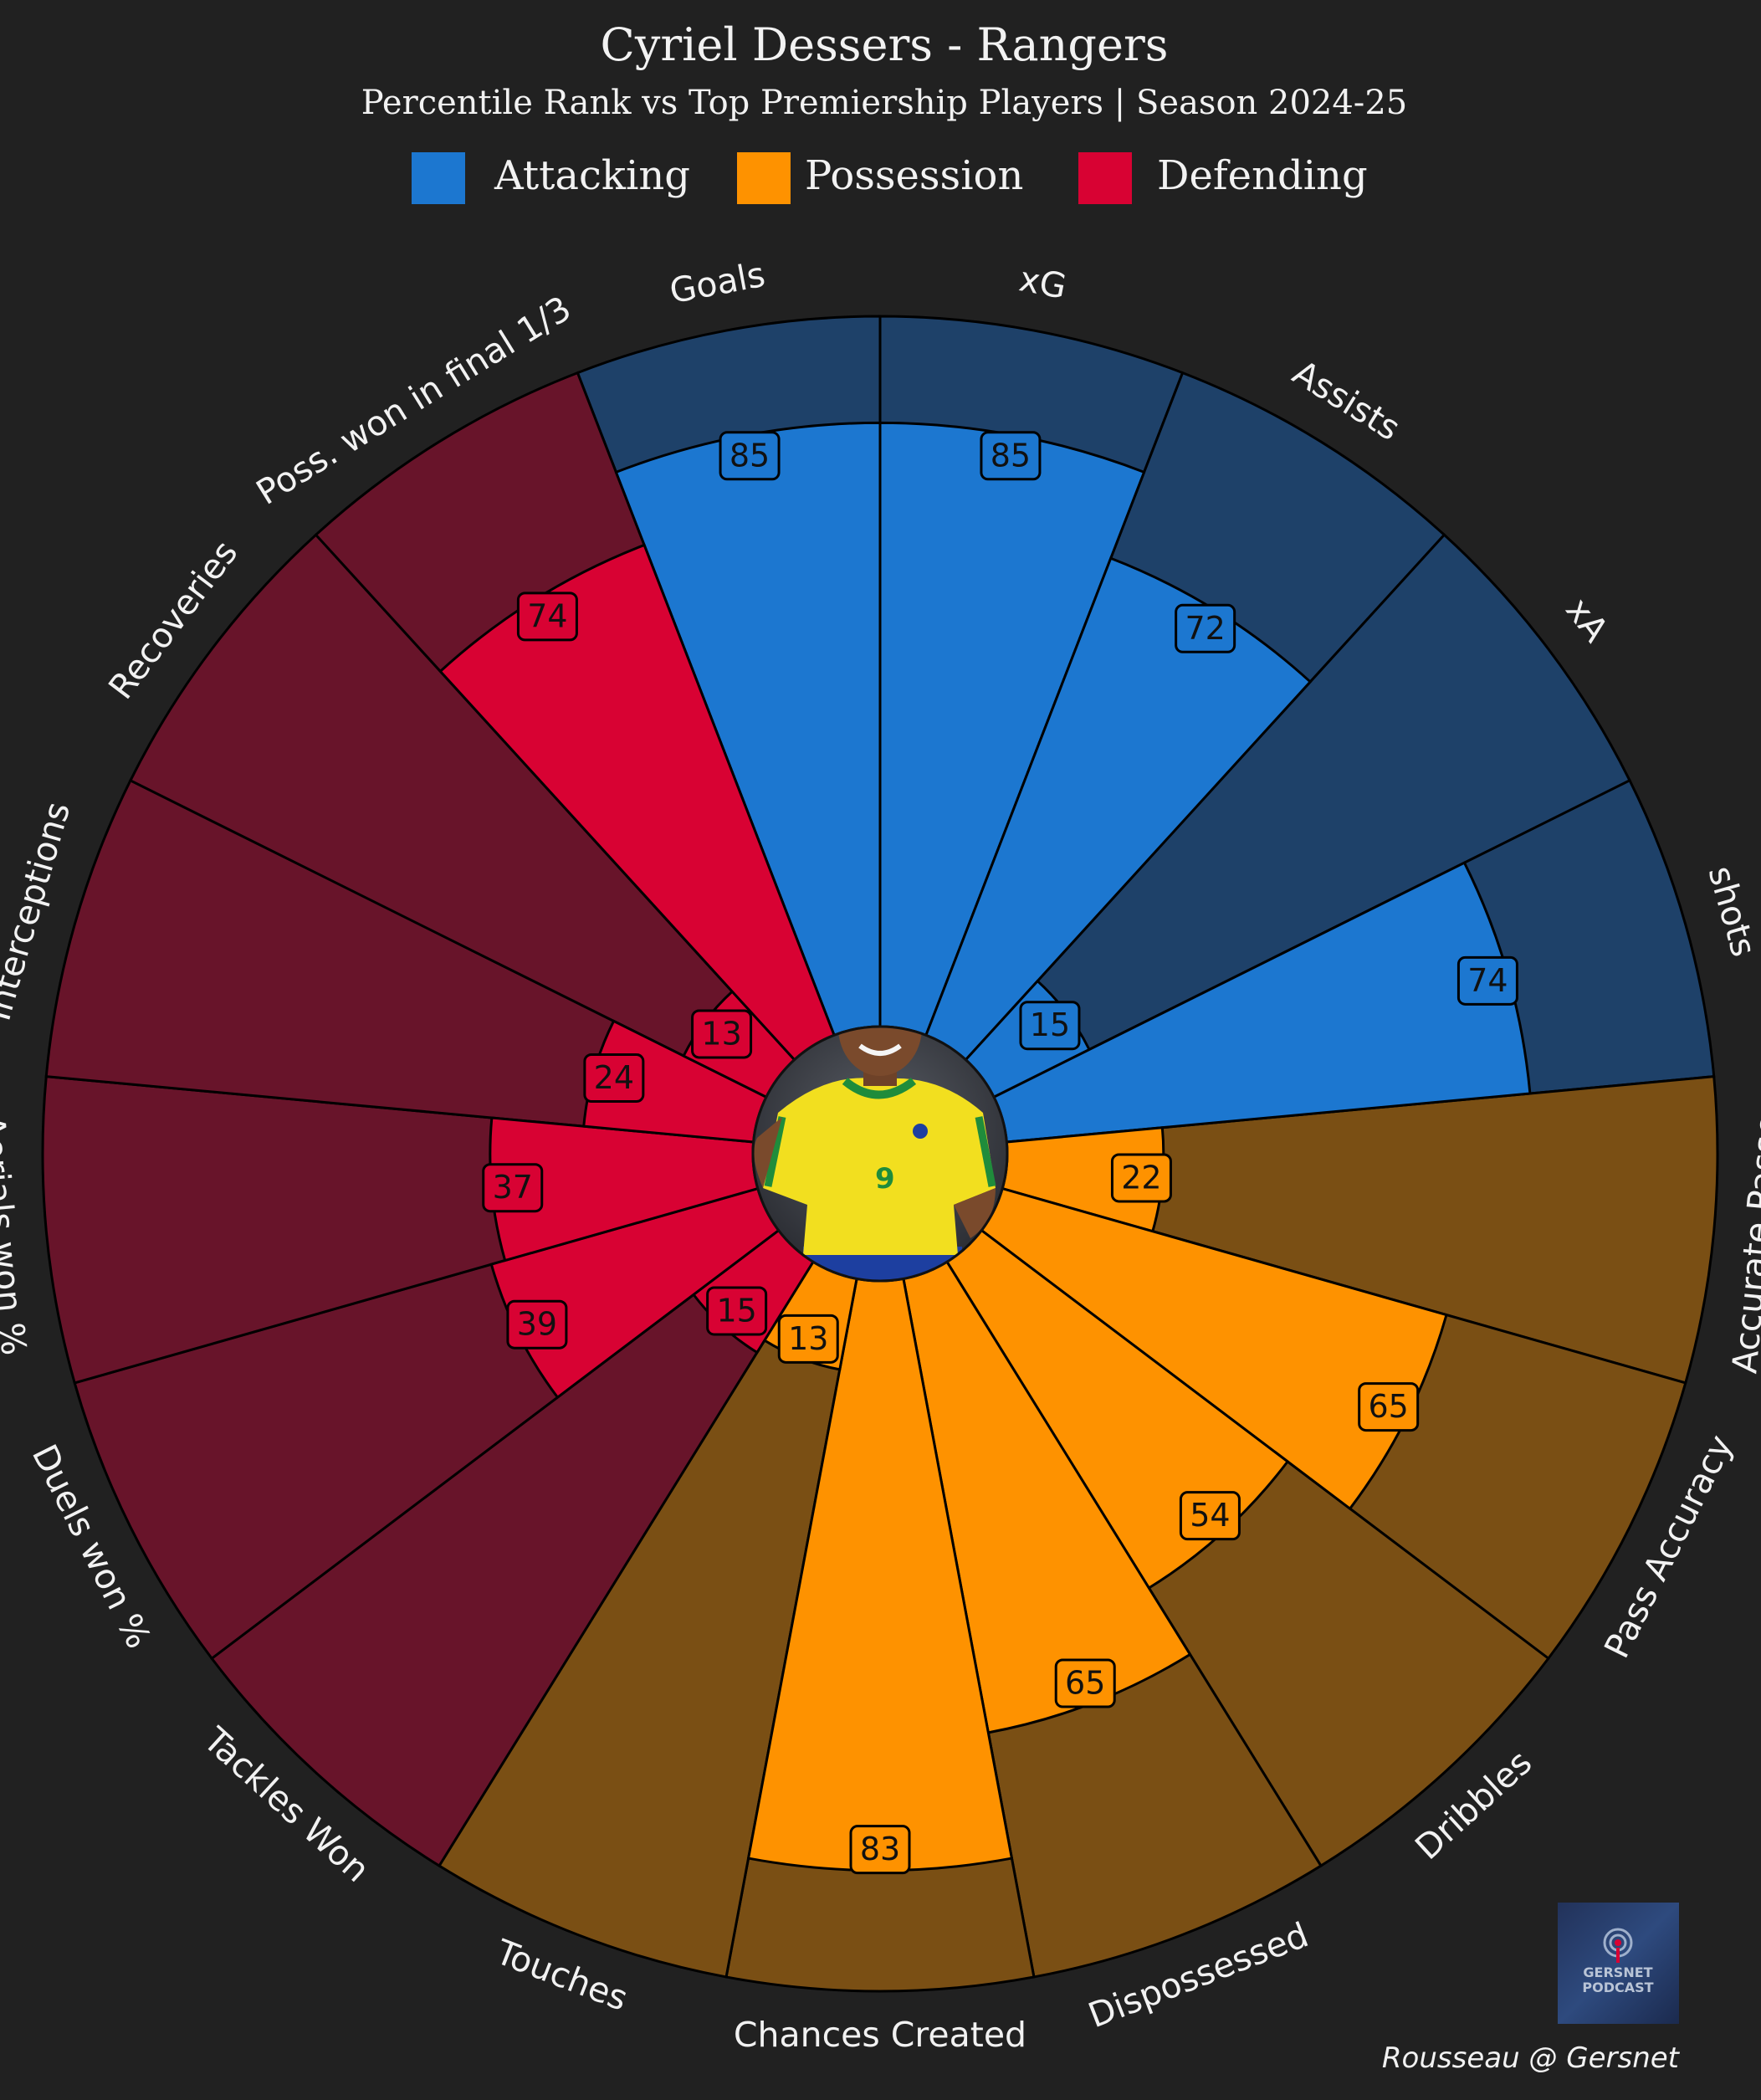 The width and height of the screenshot is (1761, 2100). I want to click on value-badge-xa: 15, so click(1050, 1026).